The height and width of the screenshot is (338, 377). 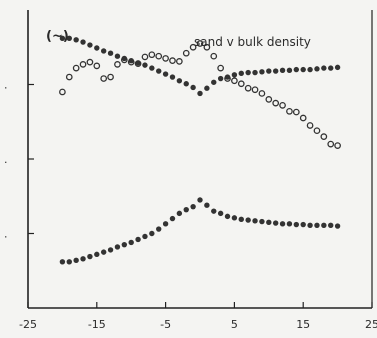 What do you see at coordinates (371, 324) in the screenshot?
I see `x-tick-label: 25` at bounding box center [371, 324].